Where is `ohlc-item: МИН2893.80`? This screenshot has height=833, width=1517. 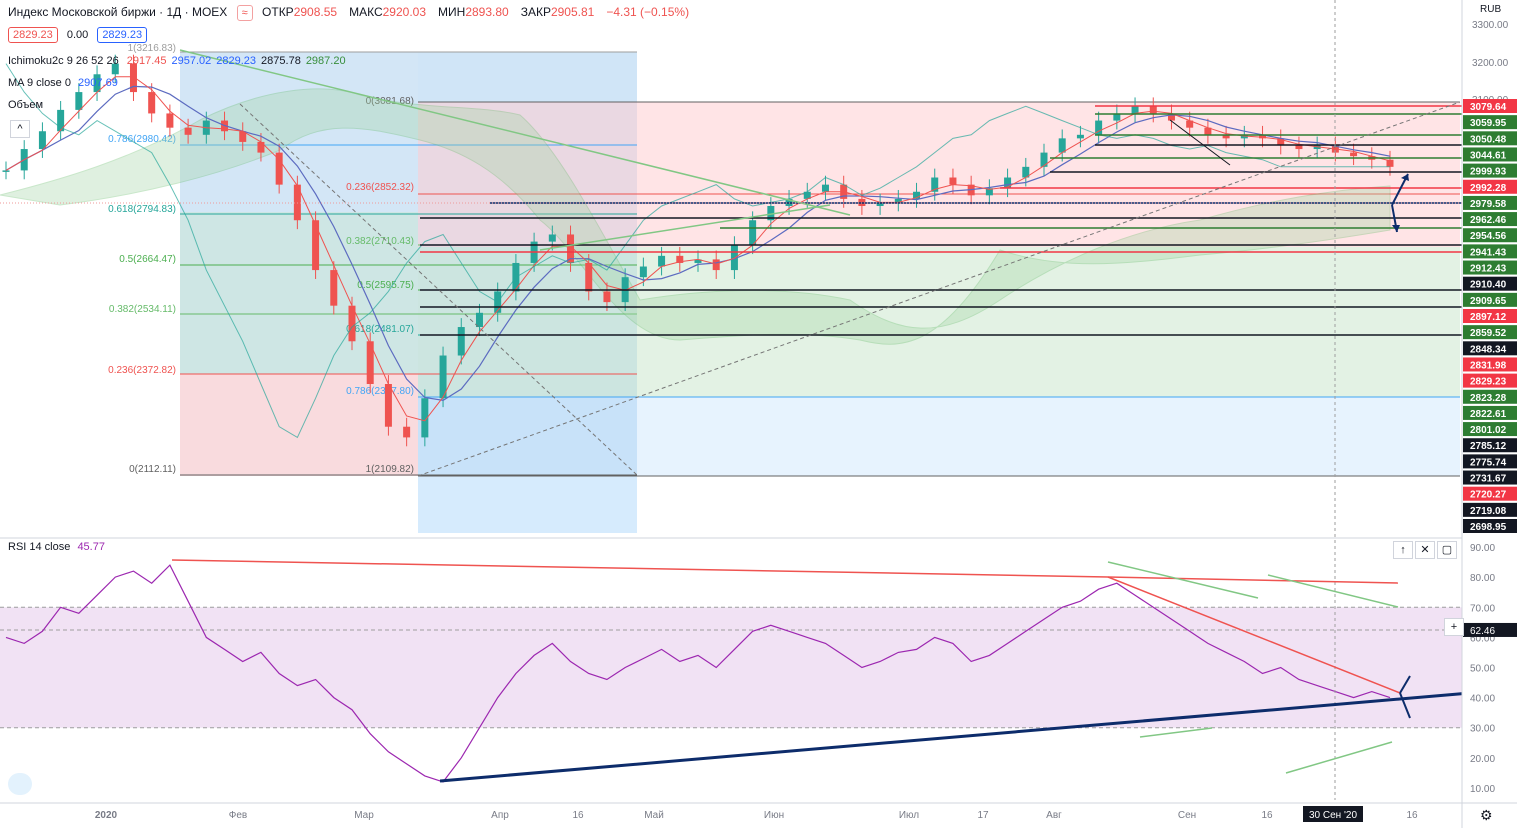
ohlc-item: МИН2893.80 is located at coordinates (476, 12).